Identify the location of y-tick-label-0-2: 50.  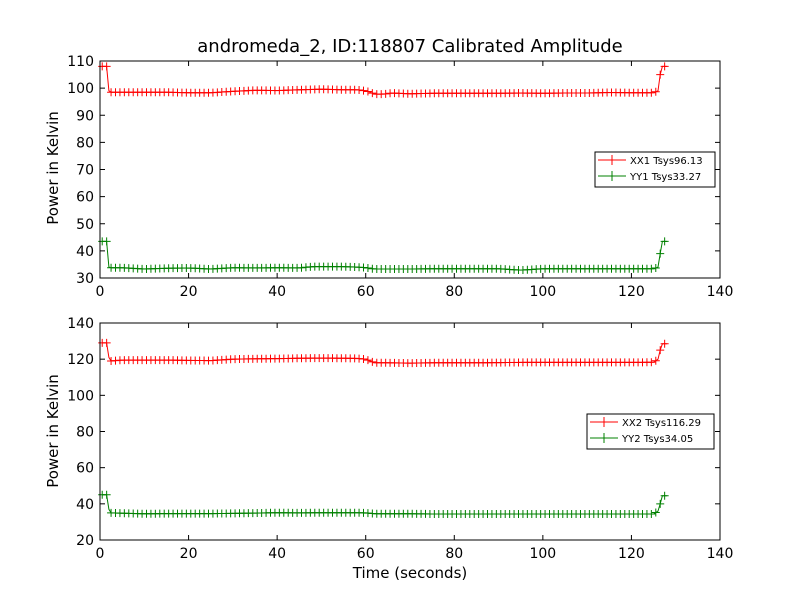
(85, 225).